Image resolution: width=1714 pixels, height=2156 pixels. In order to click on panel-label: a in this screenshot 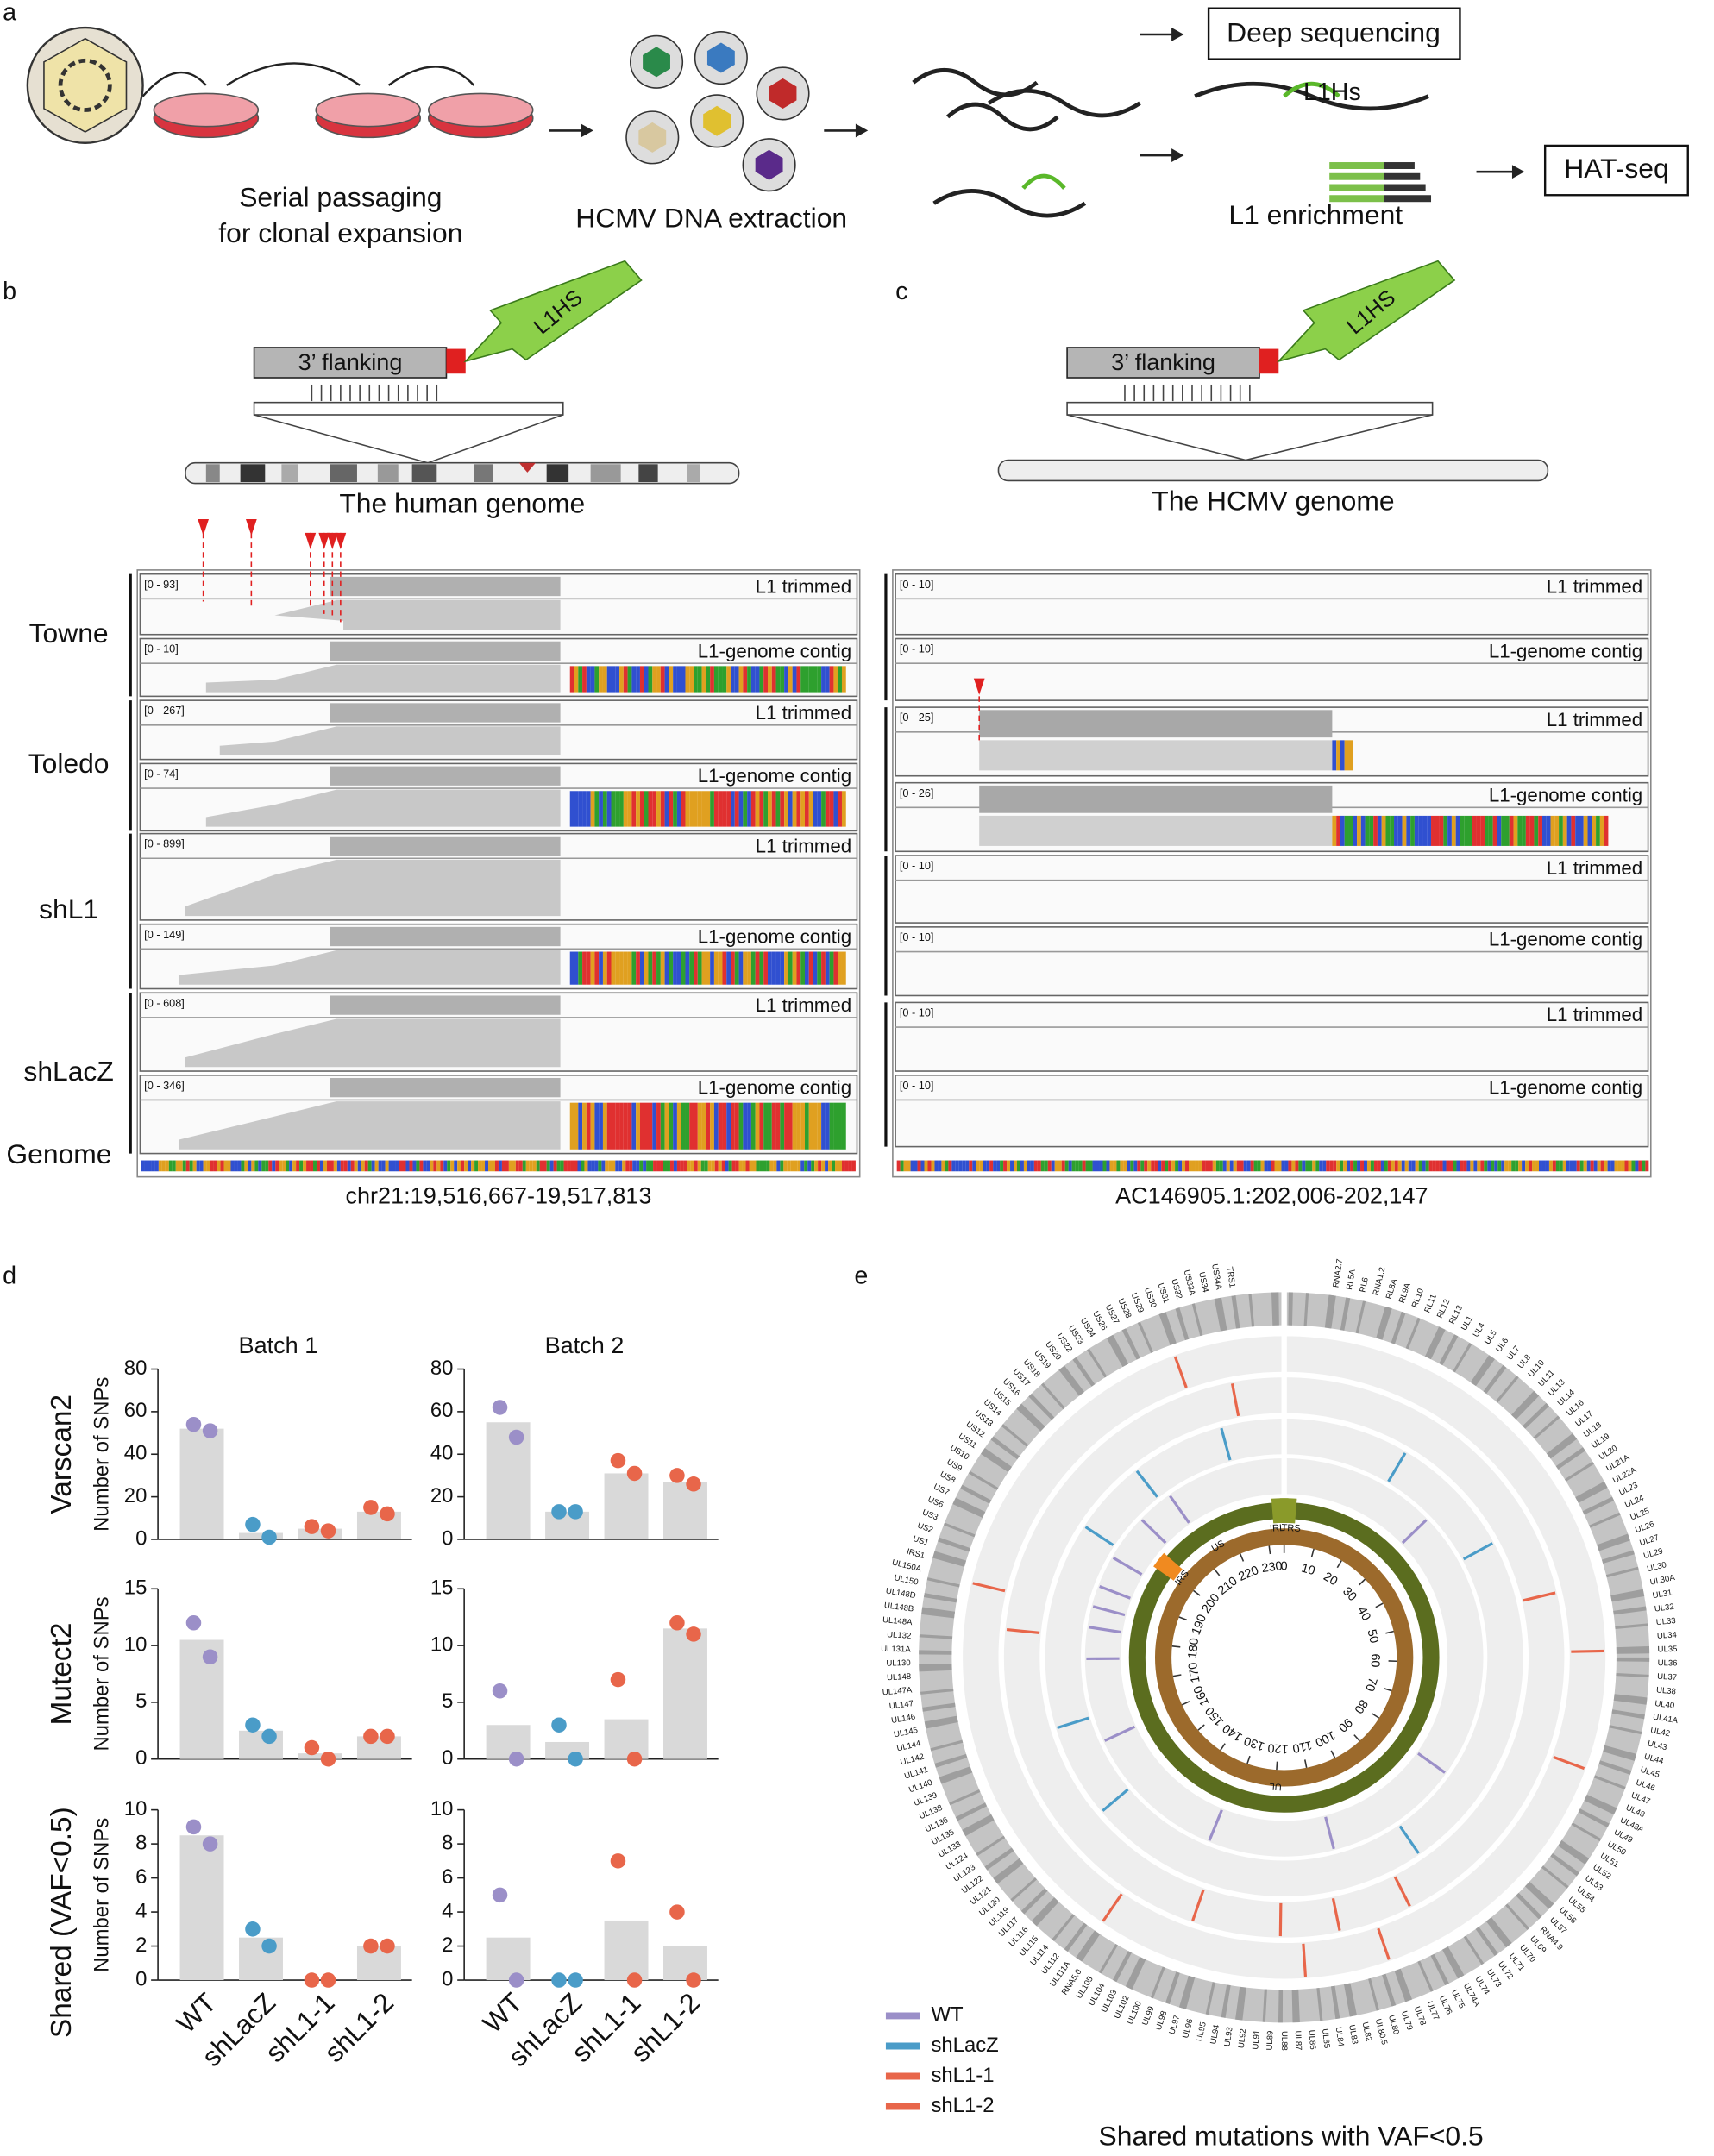, I will do `click(9, 13)`.